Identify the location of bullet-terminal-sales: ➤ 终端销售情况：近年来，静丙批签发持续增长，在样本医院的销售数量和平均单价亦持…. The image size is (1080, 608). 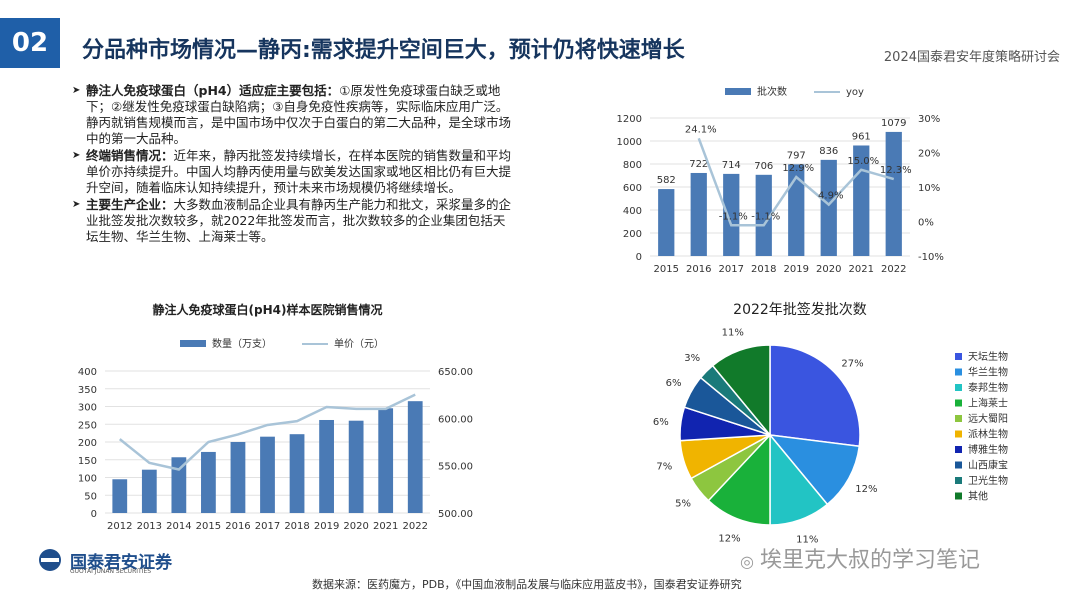
(292, 172).